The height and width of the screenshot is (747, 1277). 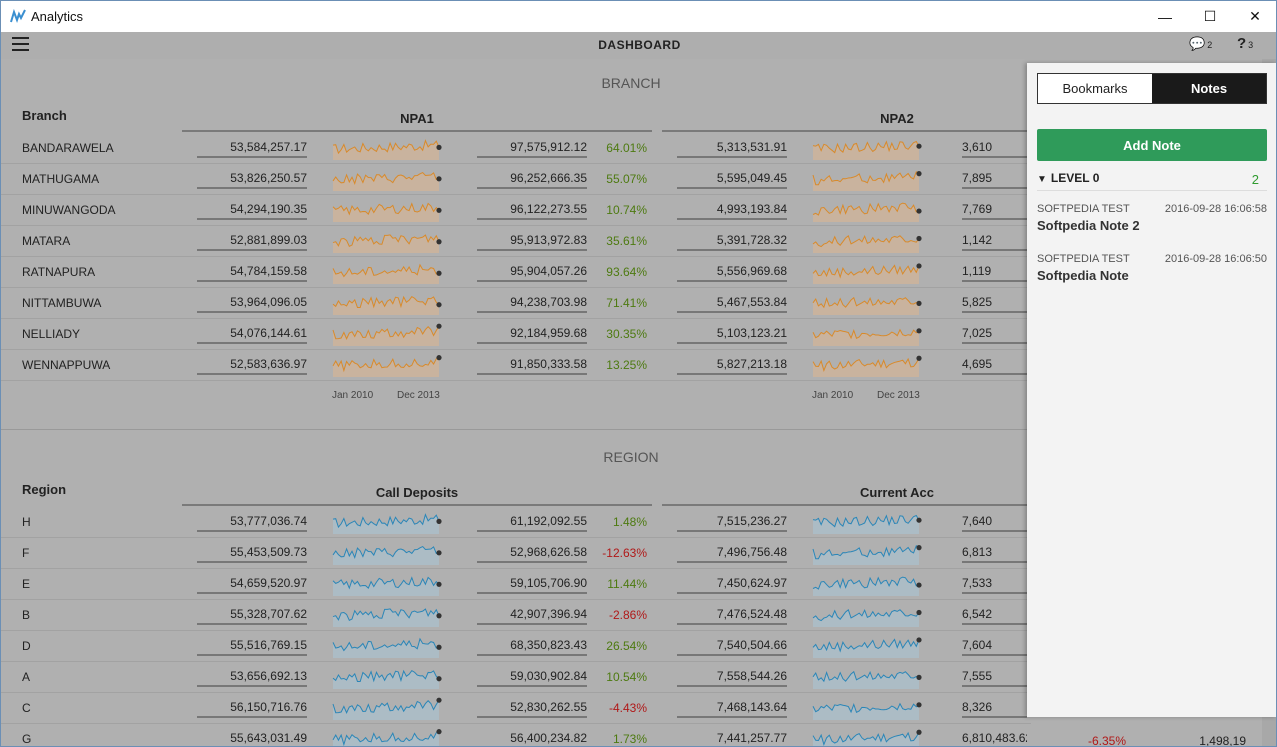 I want to click on row-name: C, so click(x=26, y=708).